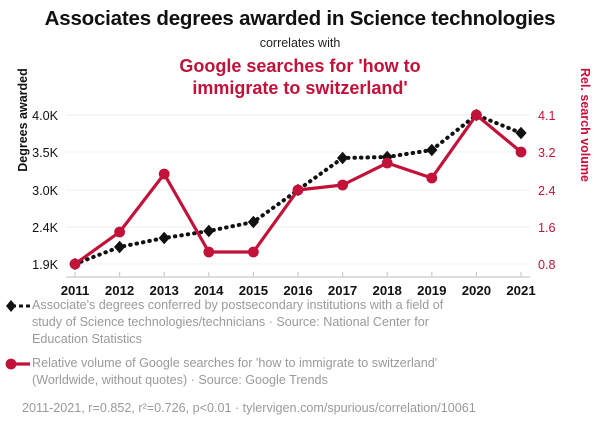  What do you see at coordinates (520, 290) in the screenshot?
I see `x-axis-tick-label: 2021` at bounding box center [520, 290].